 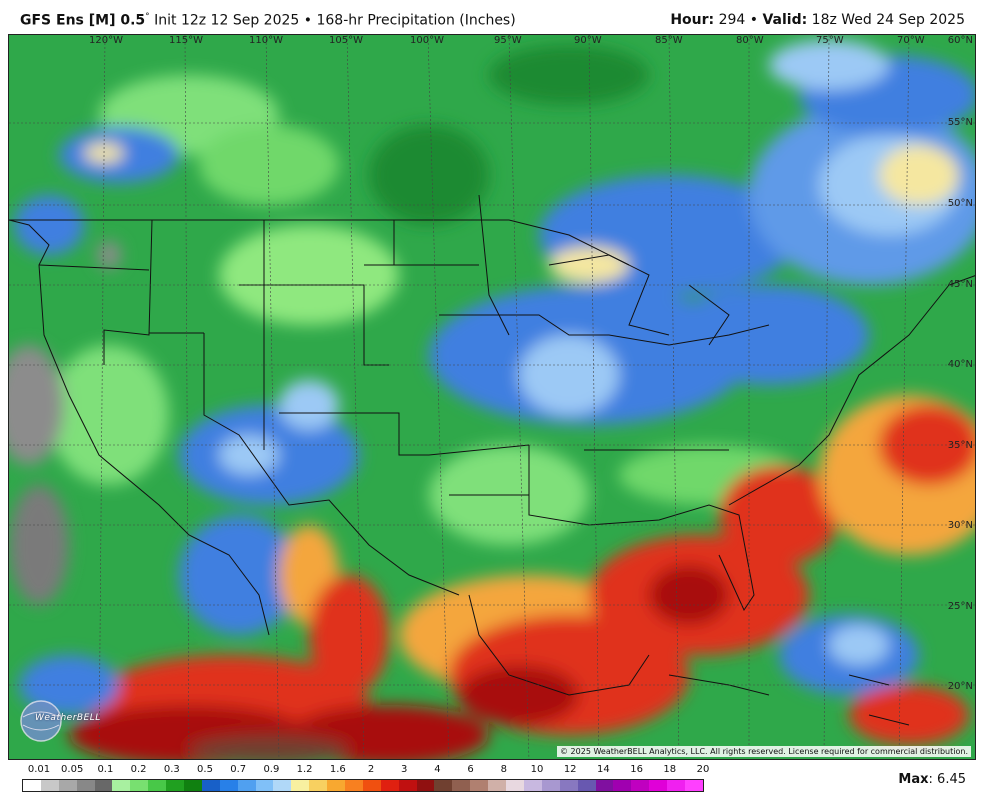 I want to click on legend-label: 4, so click(x=437, y=769).